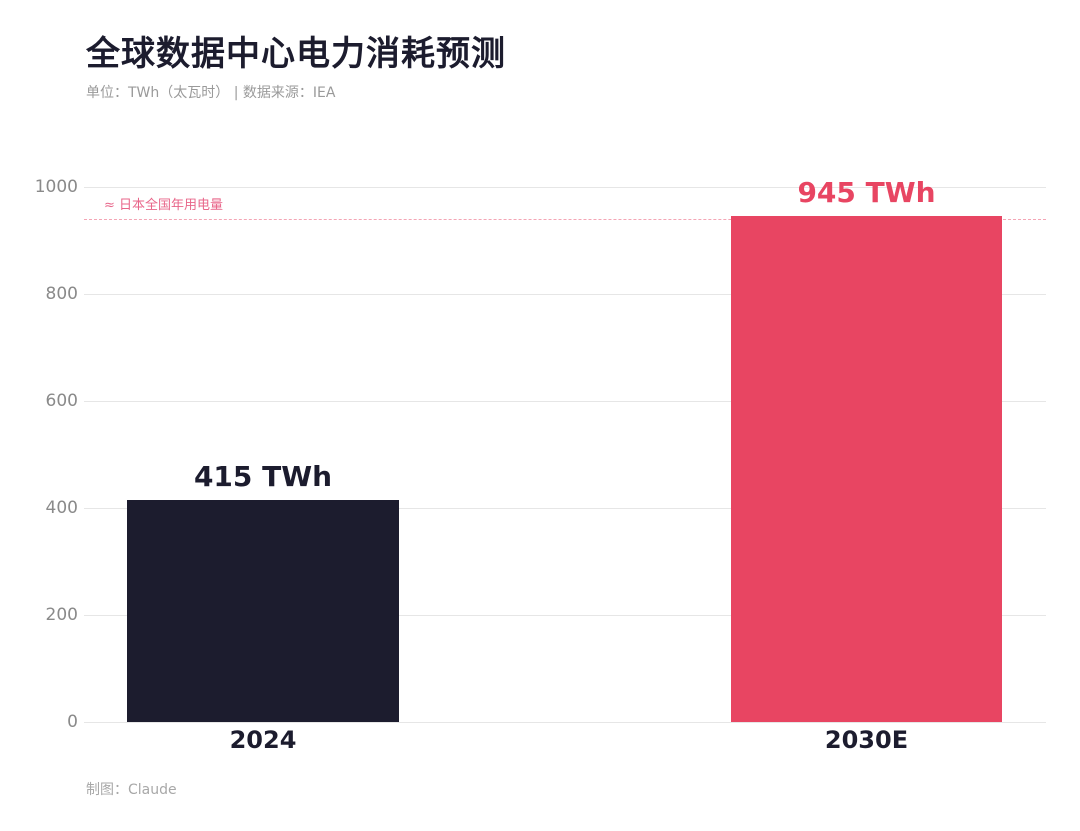  I want to click on y-tick-label: 1000, so click(56, 187).